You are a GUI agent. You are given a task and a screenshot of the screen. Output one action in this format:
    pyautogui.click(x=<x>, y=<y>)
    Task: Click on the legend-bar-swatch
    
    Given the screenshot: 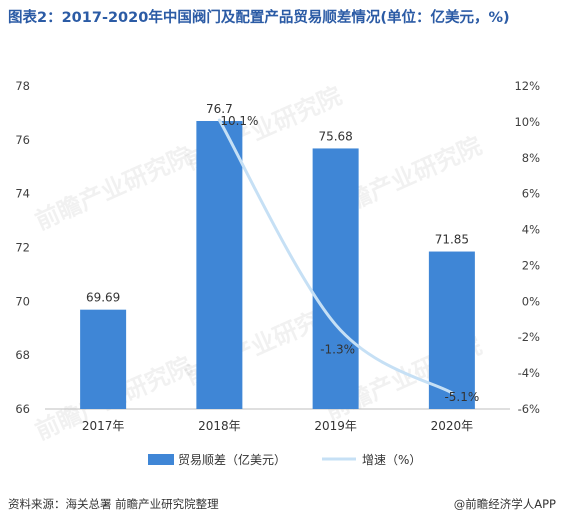 What is the action you would take?
    pyautogui.click(x=161, y=459)
    